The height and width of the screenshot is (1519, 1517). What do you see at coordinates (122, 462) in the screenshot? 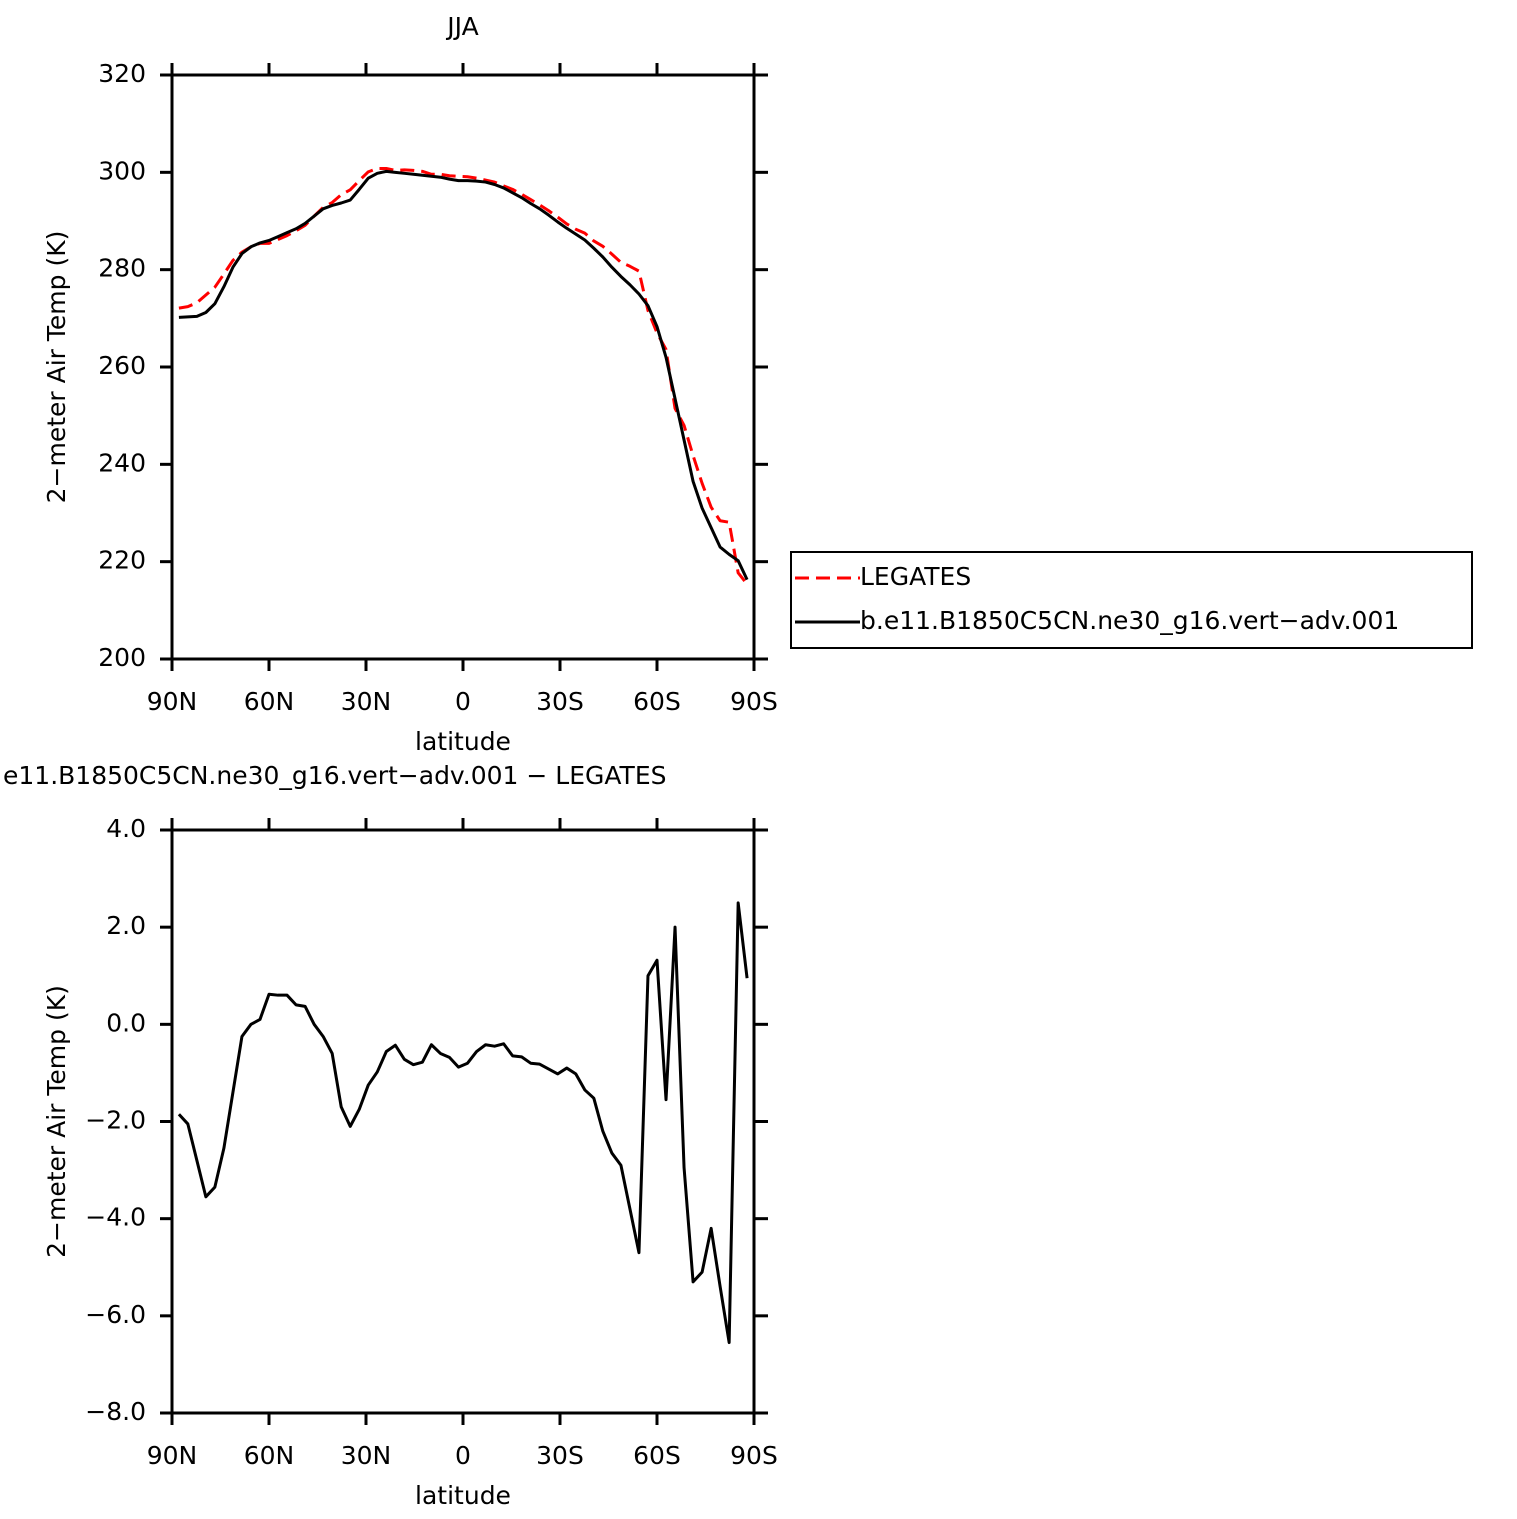
I see `y-tick-label: 240` at bounding box center [122, 462].